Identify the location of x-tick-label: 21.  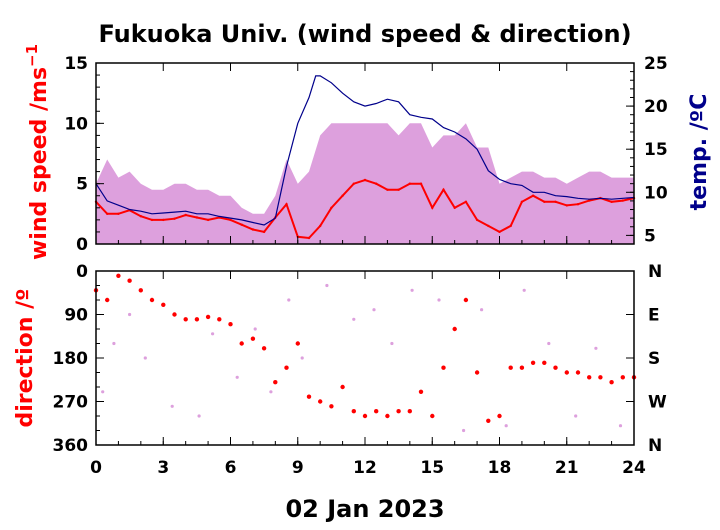
(567, 468).